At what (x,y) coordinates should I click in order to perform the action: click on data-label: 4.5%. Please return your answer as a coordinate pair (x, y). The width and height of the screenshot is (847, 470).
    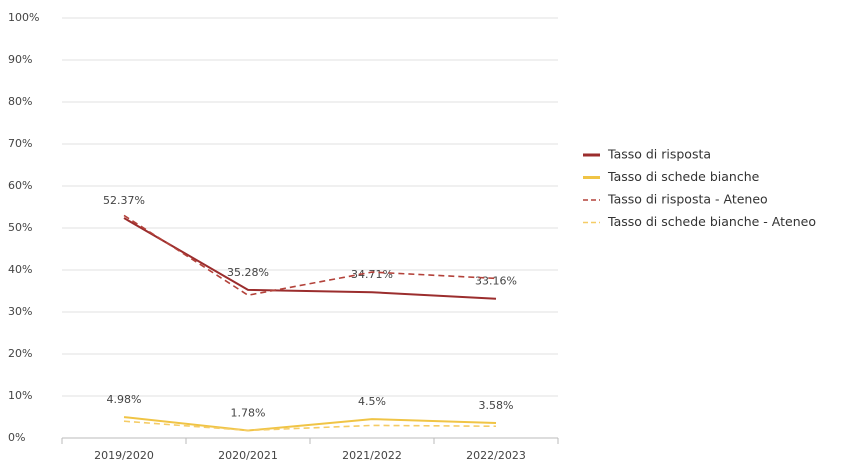
    Looking at the image, I should click on (372, 401).